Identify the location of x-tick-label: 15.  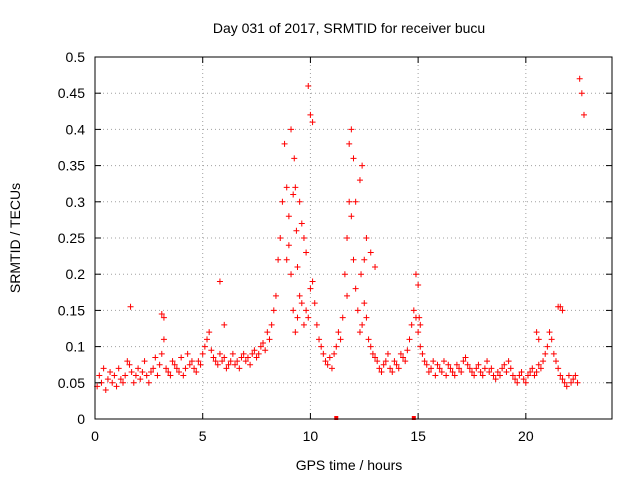
(418, 436).